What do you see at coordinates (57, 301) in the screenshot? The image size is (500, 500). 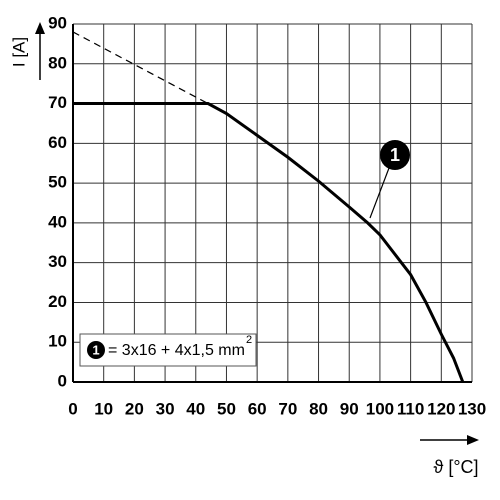 I see `y-tick-label: 20` at bounding box center [57, 301].